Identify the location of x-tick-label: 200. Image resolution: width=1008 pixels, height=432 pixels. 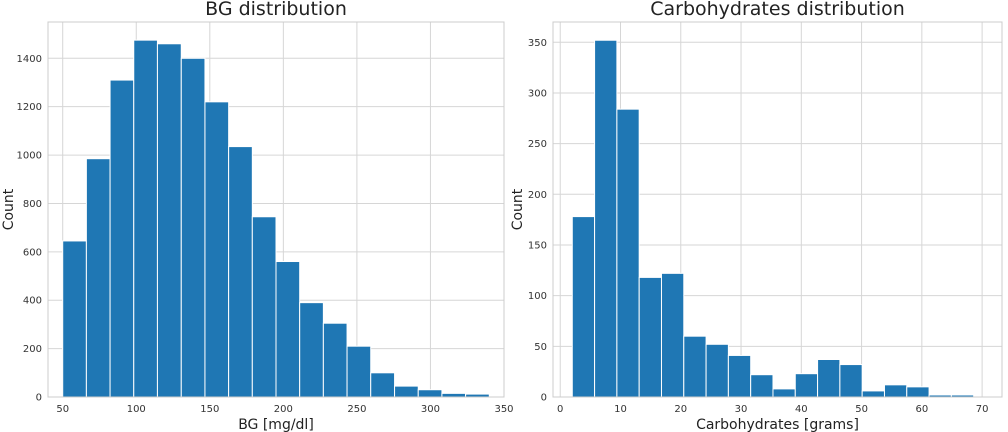
(283, 409).